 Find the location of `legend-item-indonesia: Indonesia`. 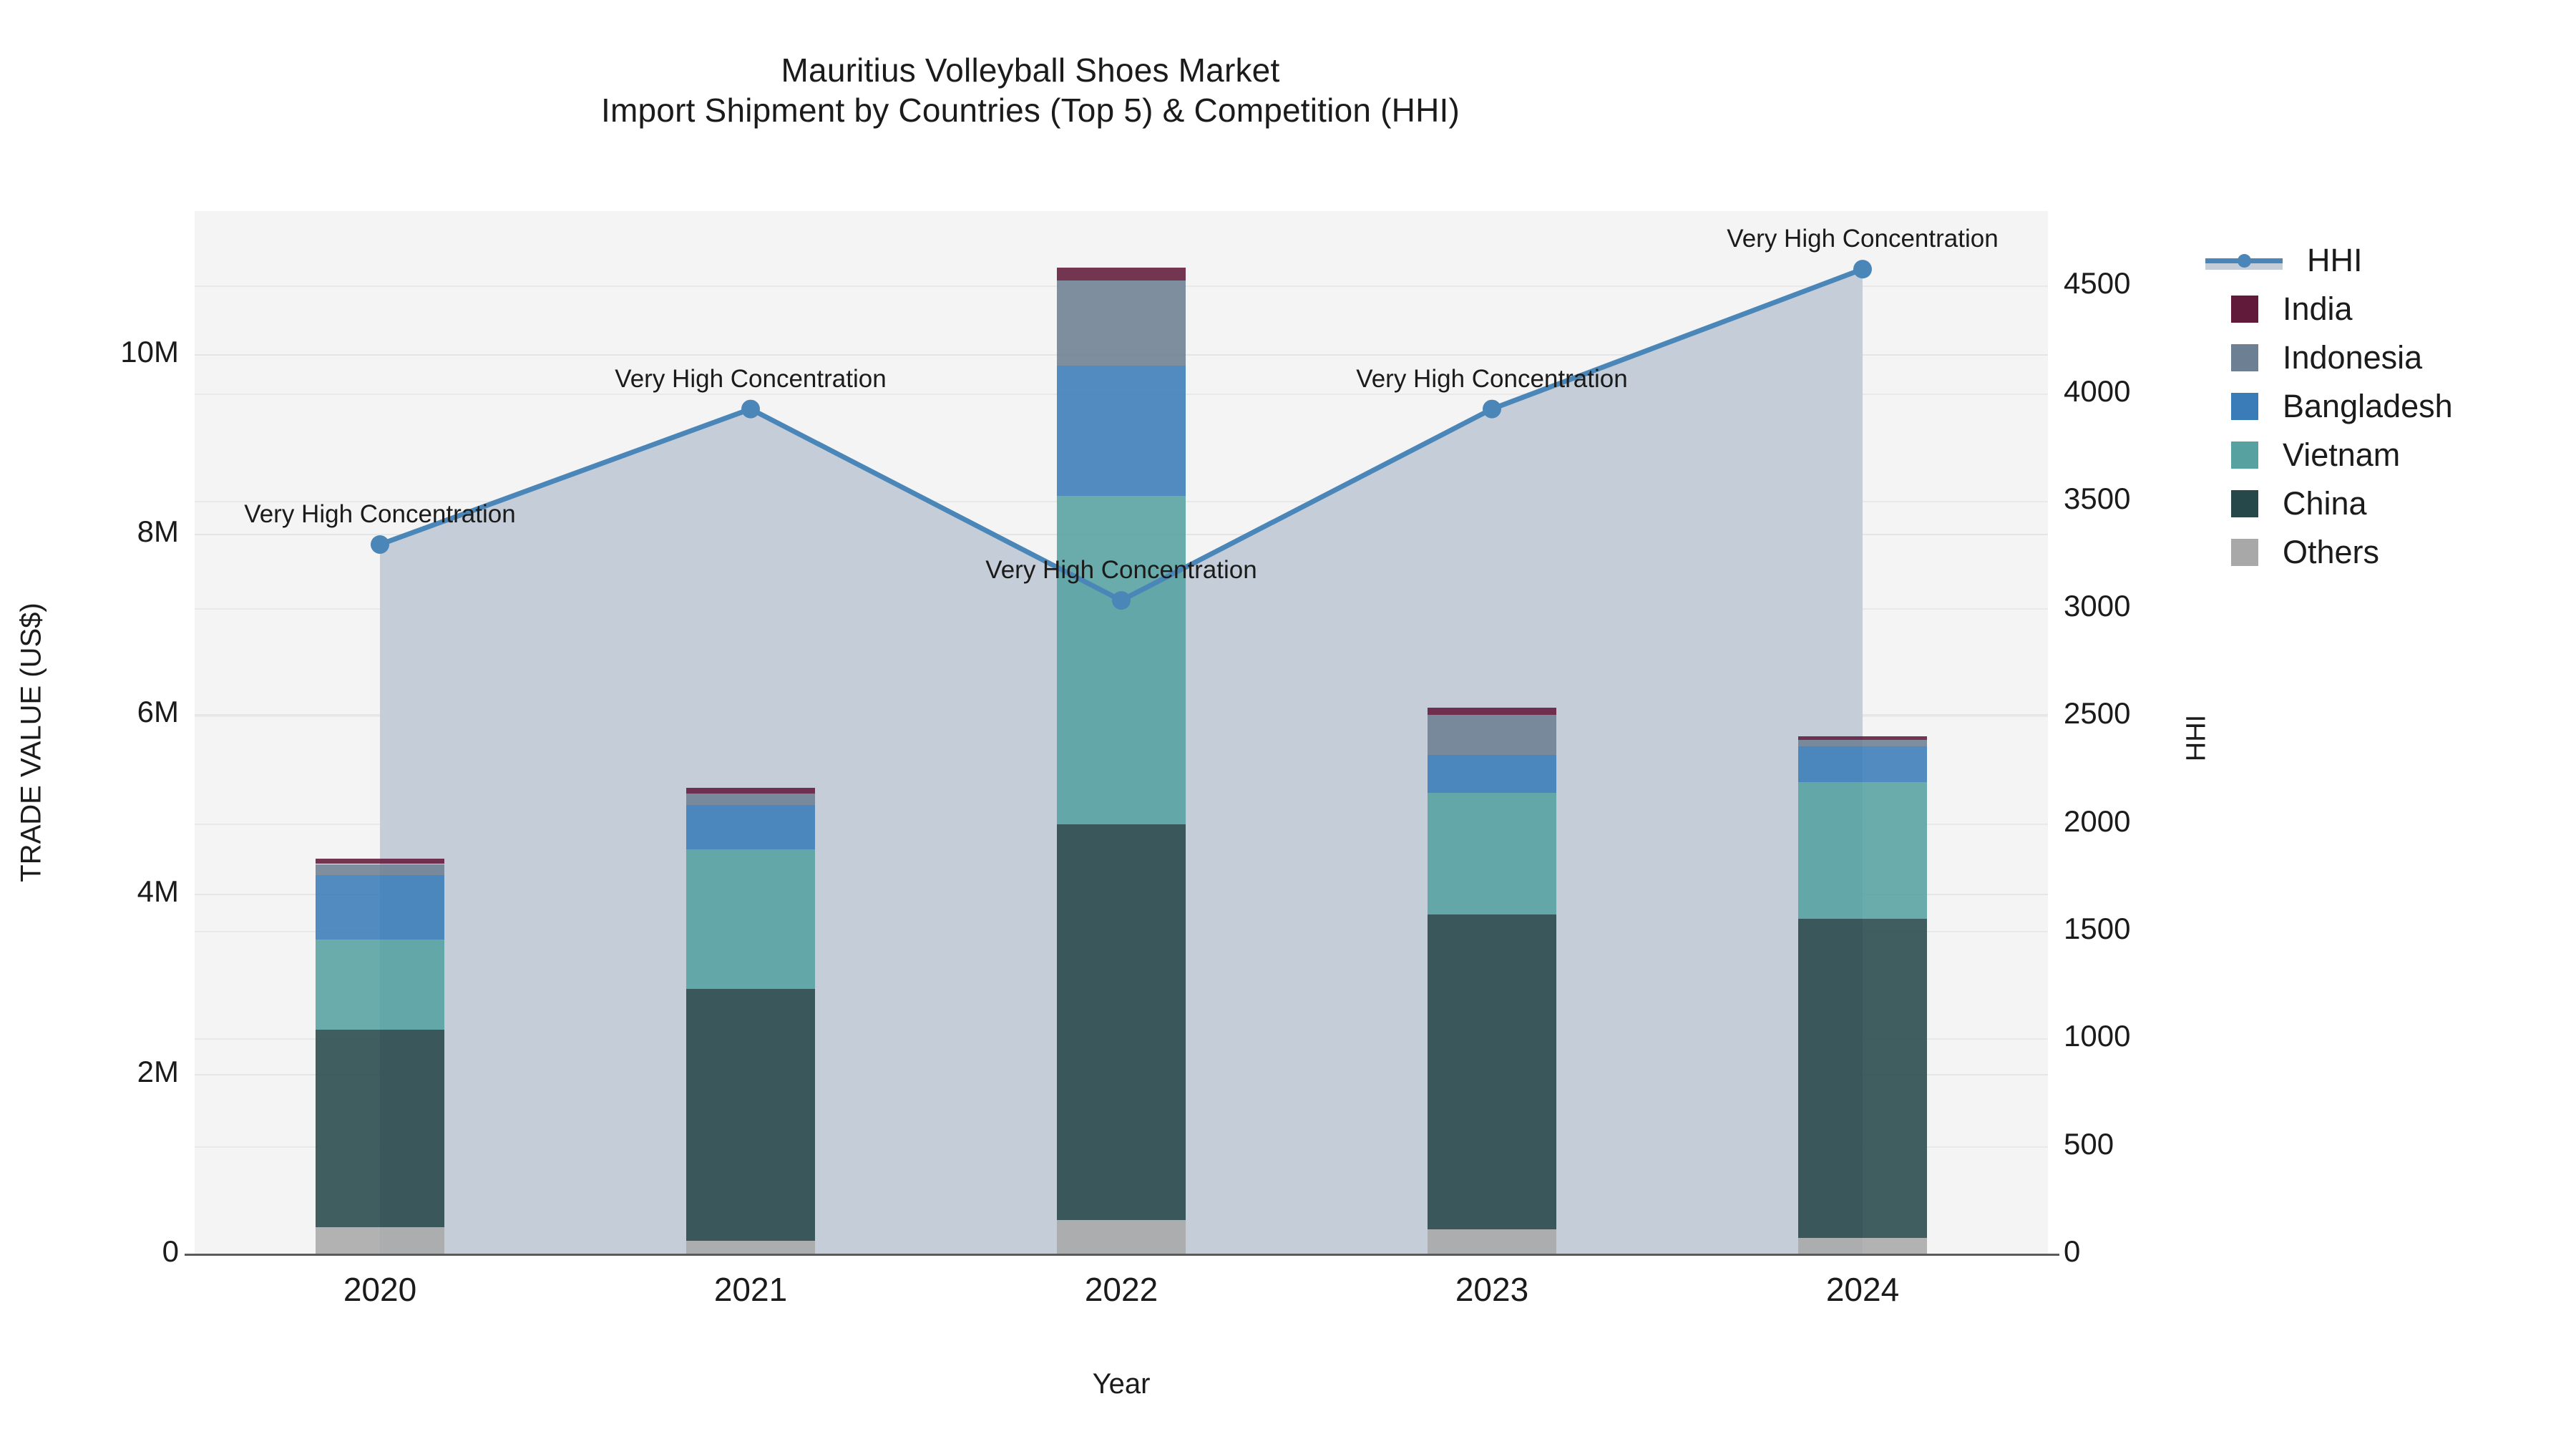

legend-item-indonesia: Indonesia is located at coordinates (2399, 357).